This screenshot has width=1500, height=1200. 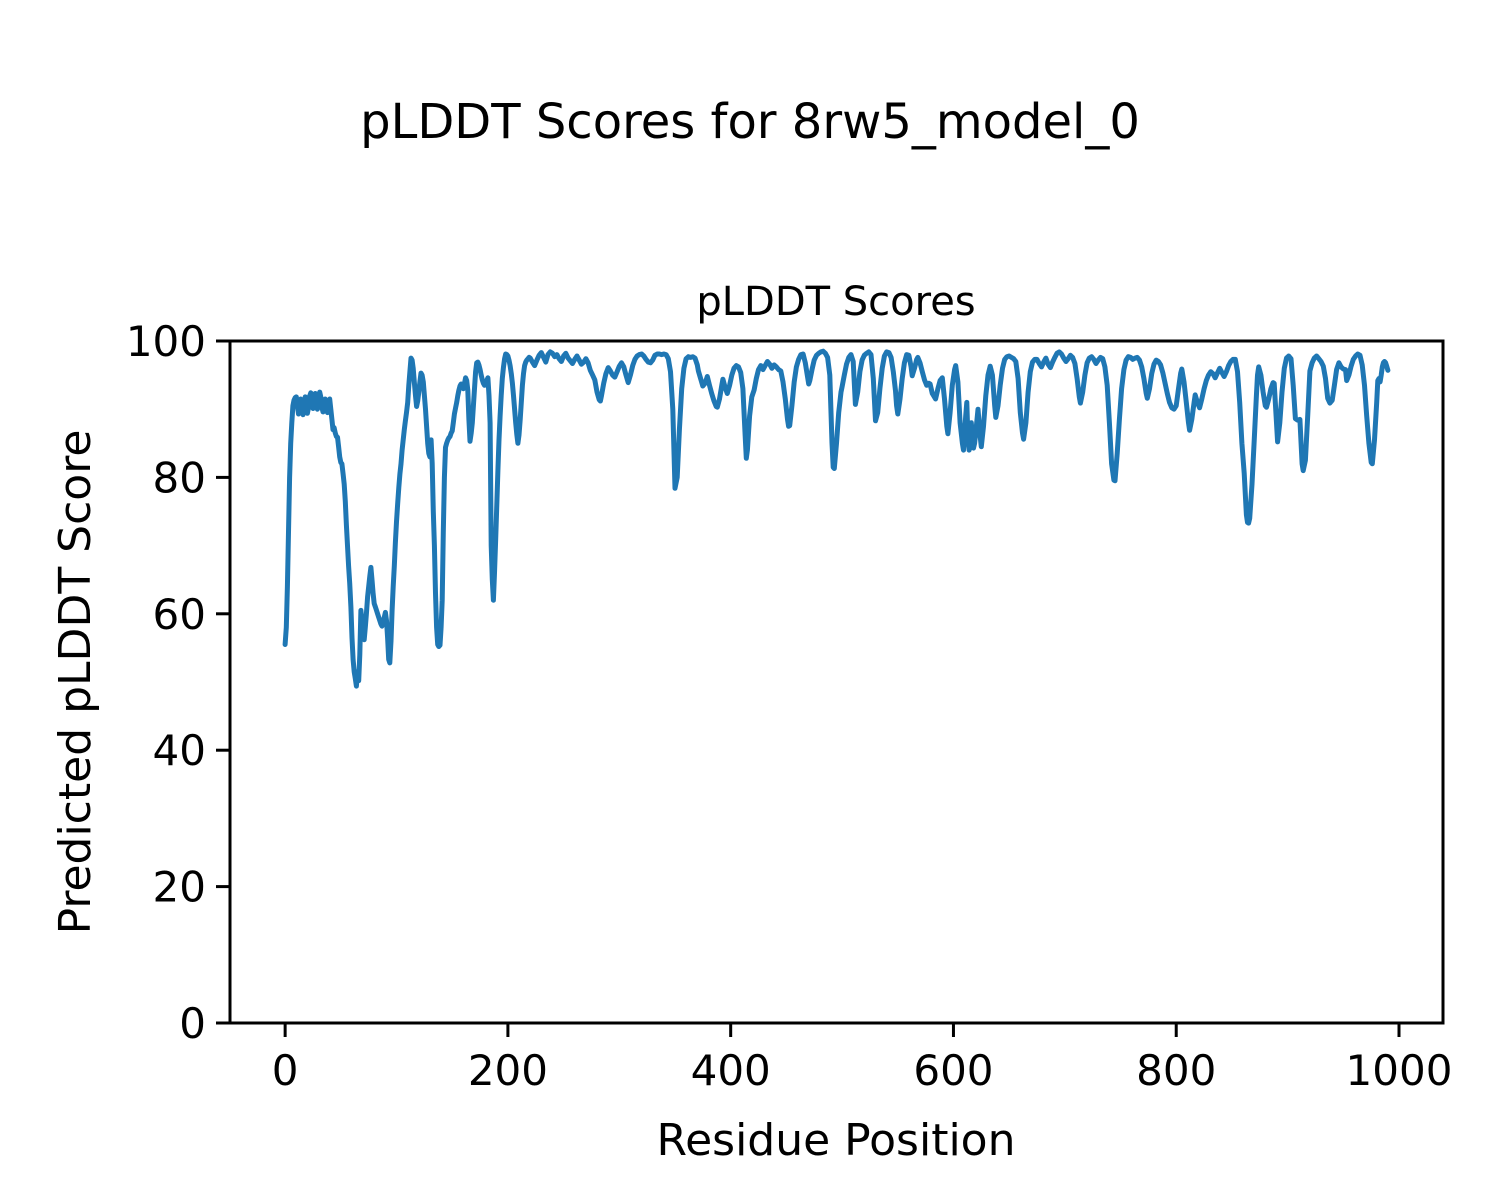 What do you see at coordinates (179, 887) in the screenshot?
I see `y-tick-label: 20` at bounding box center [179, 887].